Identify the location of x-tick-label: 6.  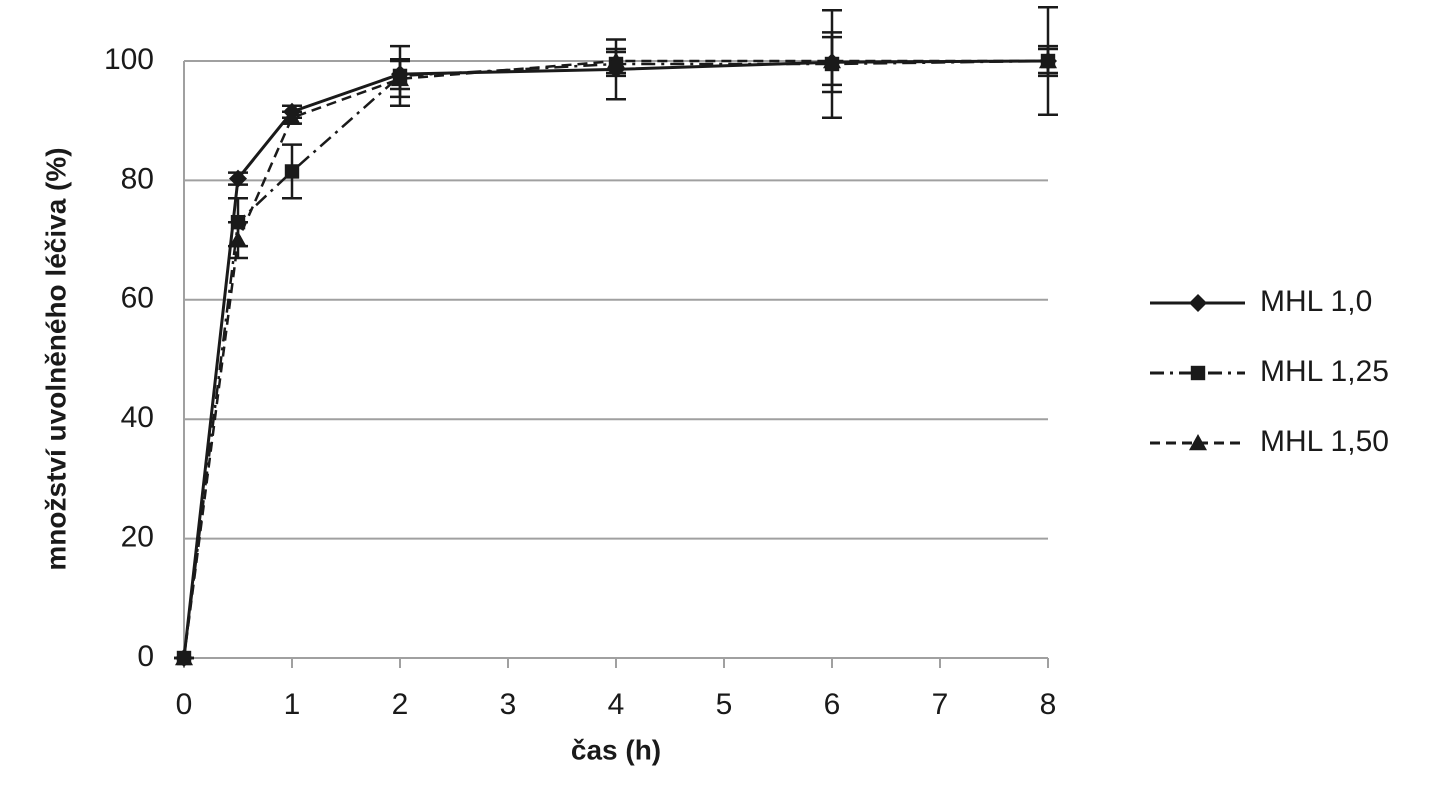
(832, 704).